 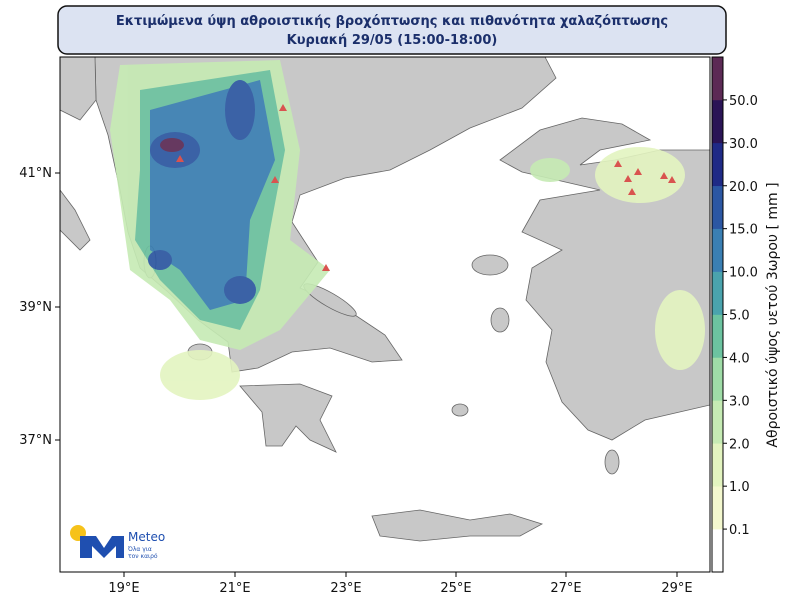 What do you see at coordinates (123, 588) in the screenshot?
I see `x-tick-label: 19°E` at bounding box center [123, 588].